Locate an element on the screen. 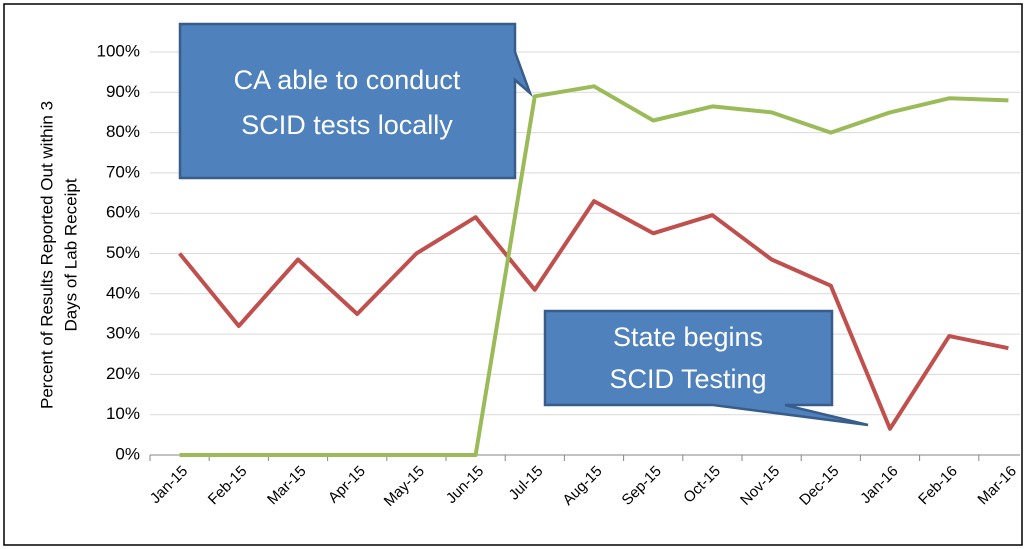 The width and height of the screenshot is (1026, 549). annotation: State begins is located at coordinates (688, 337).